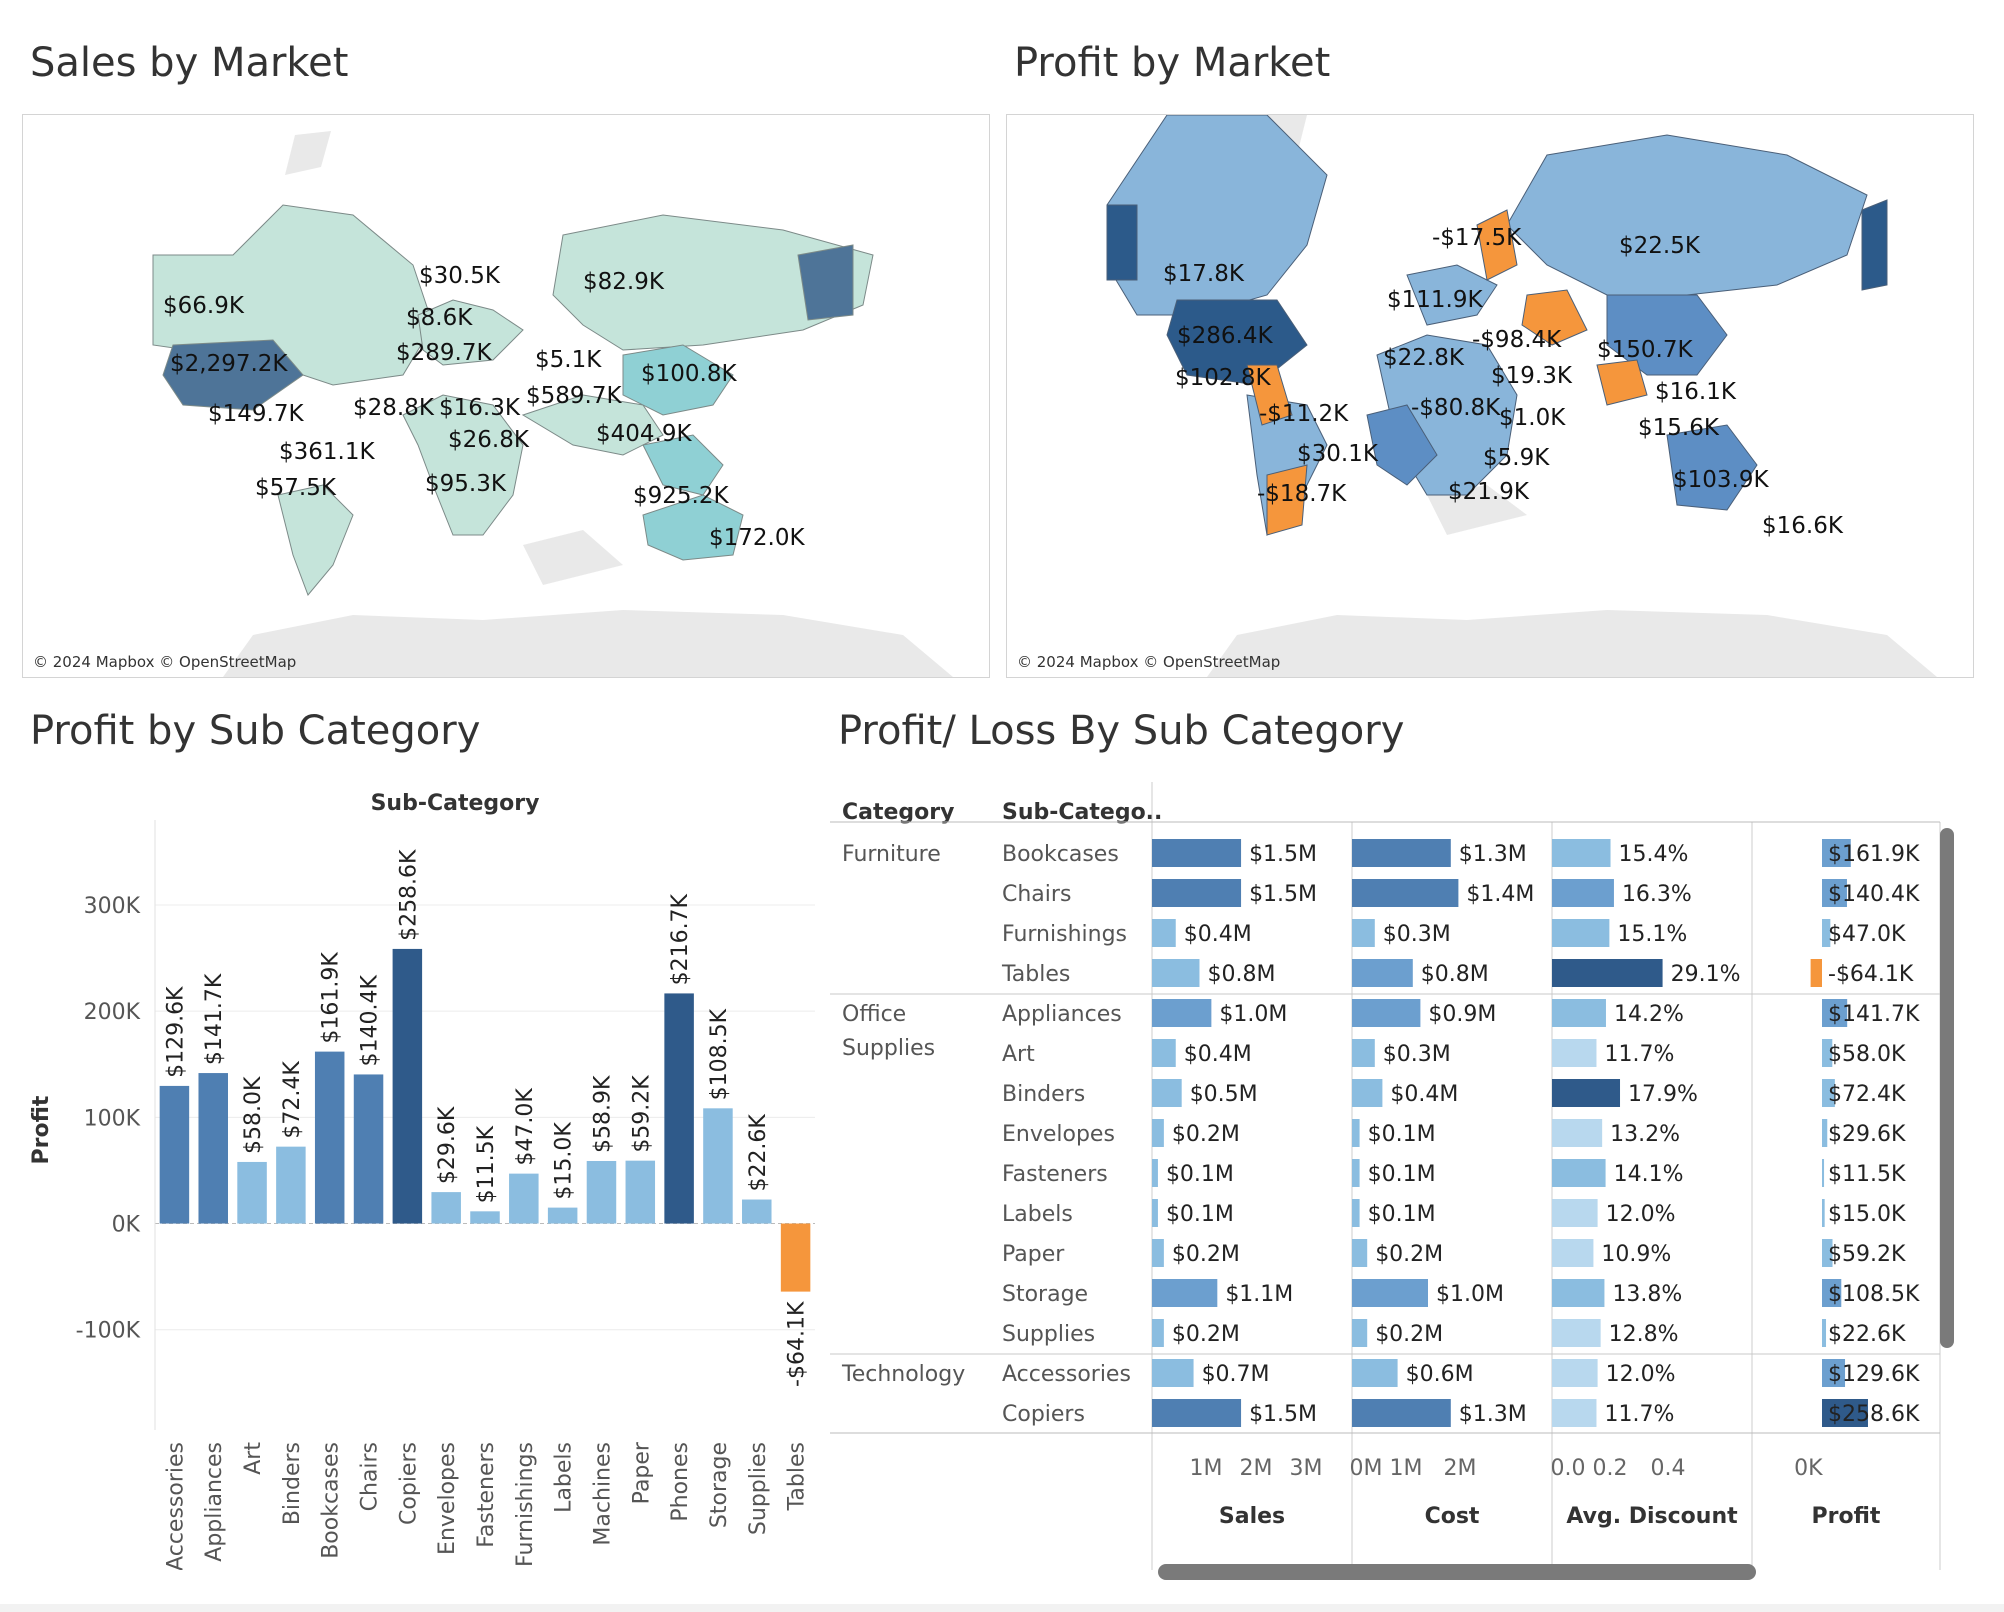 The width and height of the screenshot is (2004, 1612). What do you see at coordinates (1867, 934) in the screenshot?
I see `profit-value: $47.0K` at bounding box center [1867, 934].